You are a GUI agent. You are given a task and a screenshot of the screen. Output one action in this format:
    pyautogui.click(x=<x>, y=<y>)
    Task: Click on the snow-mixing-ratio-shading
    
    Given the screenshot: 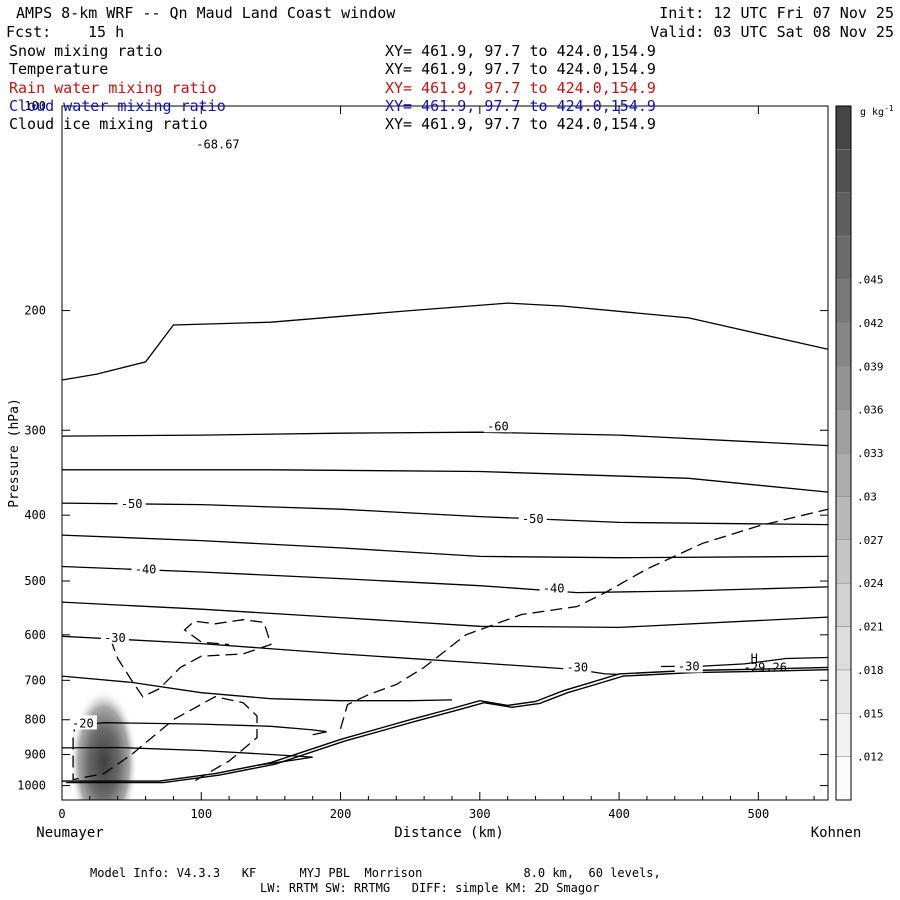 What is the action you would take?
    pyautogui.click(x=103, y=744)
    